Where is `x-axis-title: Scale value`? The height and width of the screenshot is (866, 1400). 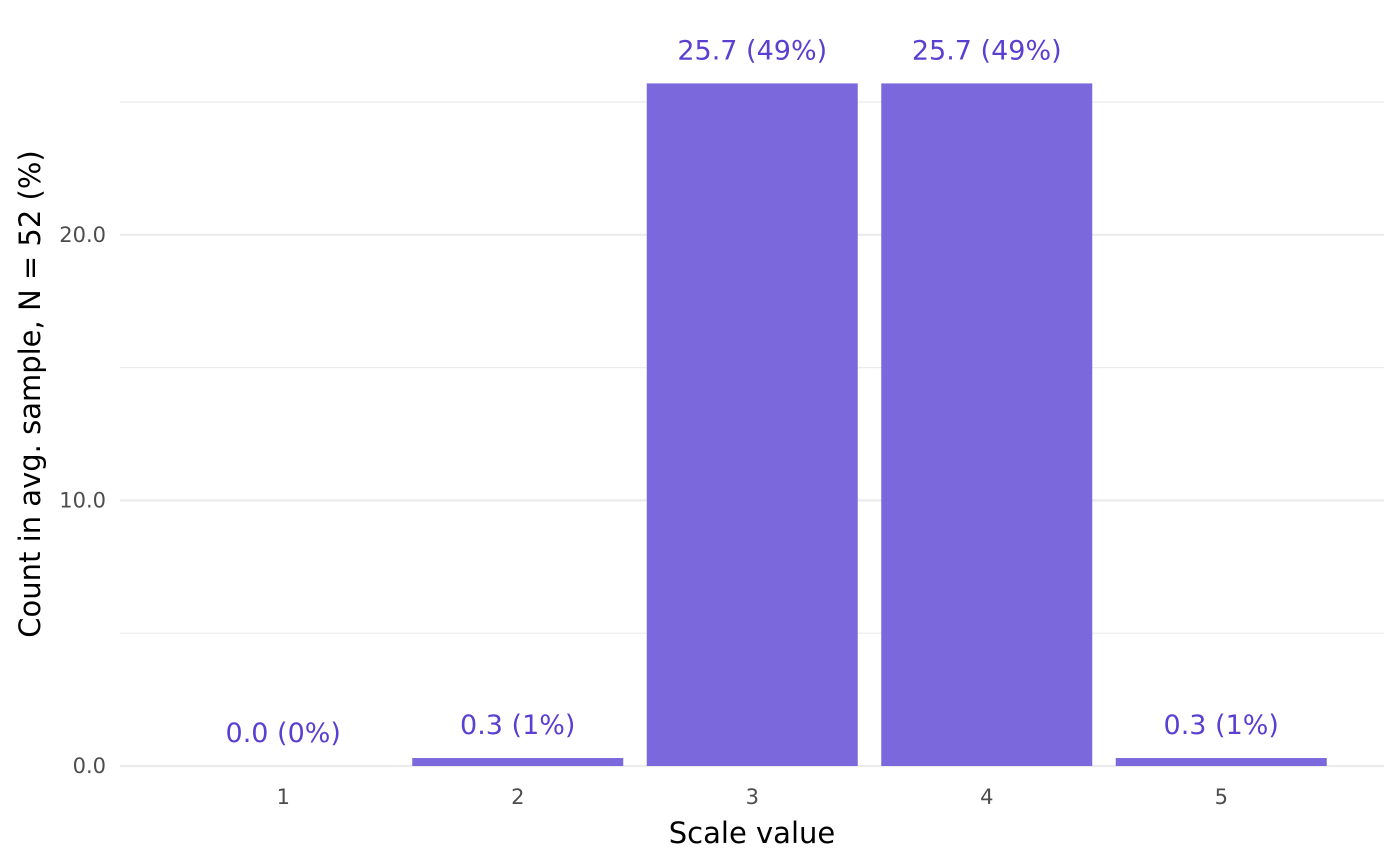 x-axis-title: Scale value is located at coordinates (752, 833).